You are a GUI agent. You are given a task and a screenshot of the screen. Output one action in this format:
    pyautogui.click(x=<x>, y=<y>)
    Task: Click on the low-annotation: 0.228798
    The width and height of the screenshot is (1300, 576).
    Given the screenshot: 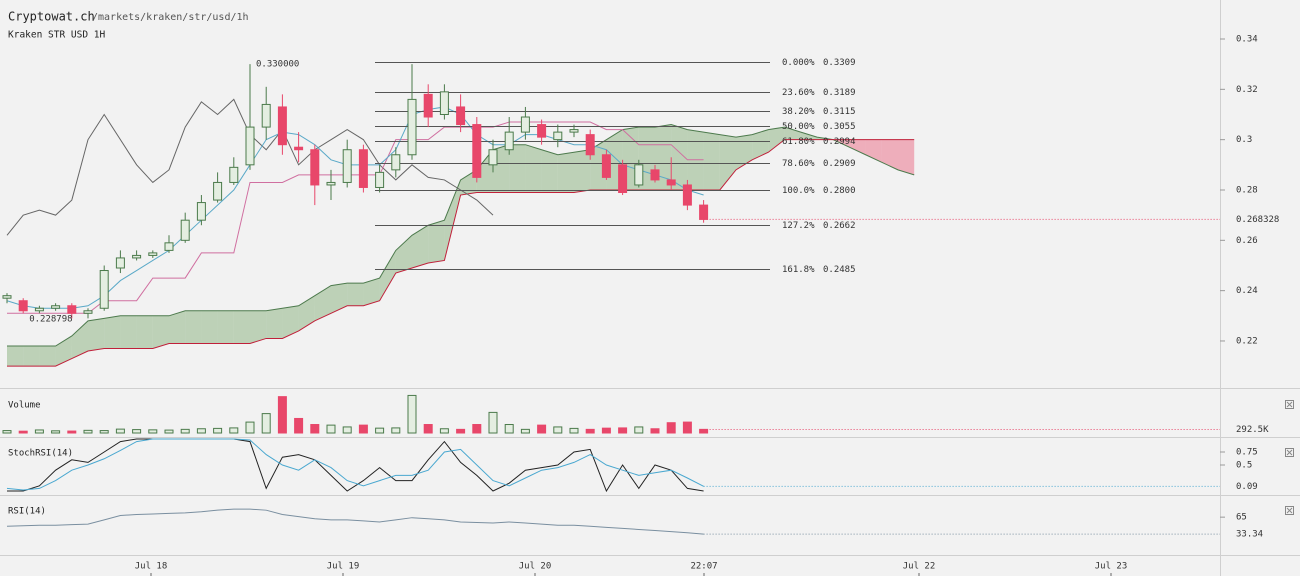 What is the action you would take?
    pyautogui.click(x=50, y=319)
    